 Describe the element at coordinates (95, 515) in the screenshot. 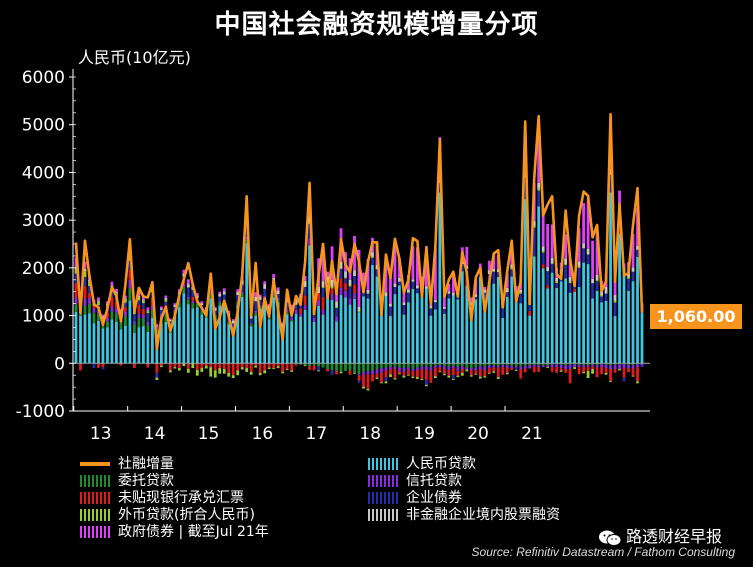

I see `legend-swatch-fx-loans` at that location.